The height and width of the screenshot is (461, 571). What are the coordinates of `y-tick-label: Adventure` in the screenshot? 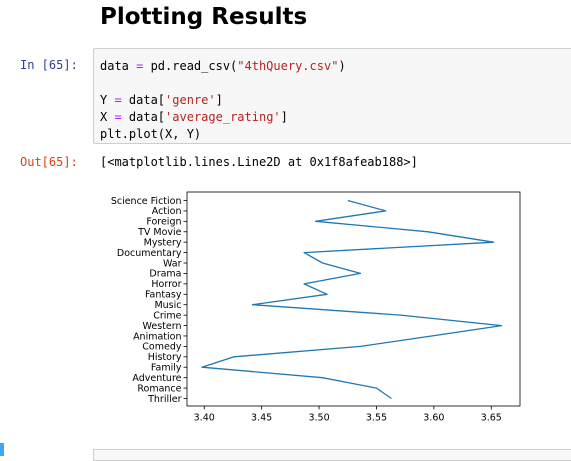 It's located at (156, 378).